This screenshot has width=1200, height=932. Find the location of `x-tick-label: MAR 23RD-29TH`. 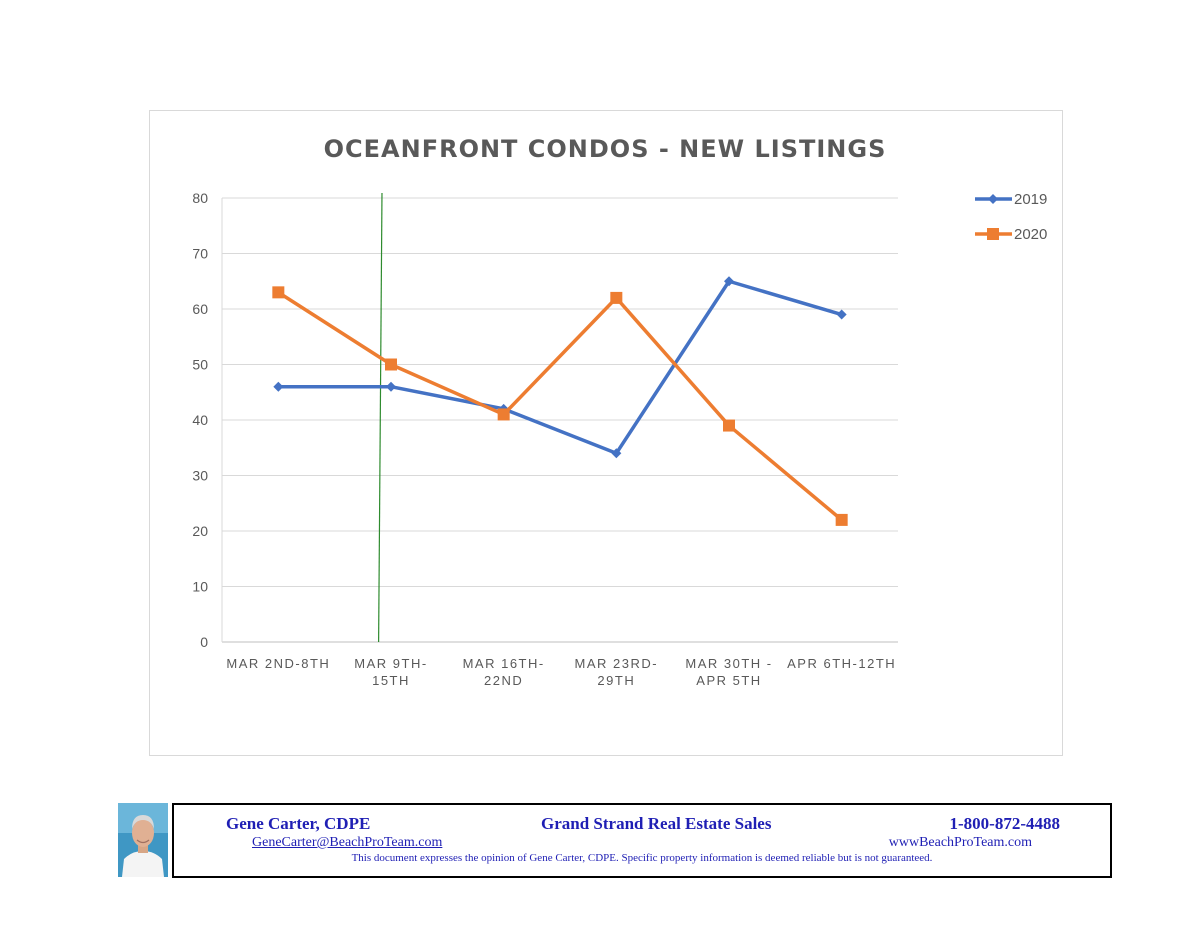

x-tick-label: MAR 23RD-29TH is located at coordinates (617, 672).